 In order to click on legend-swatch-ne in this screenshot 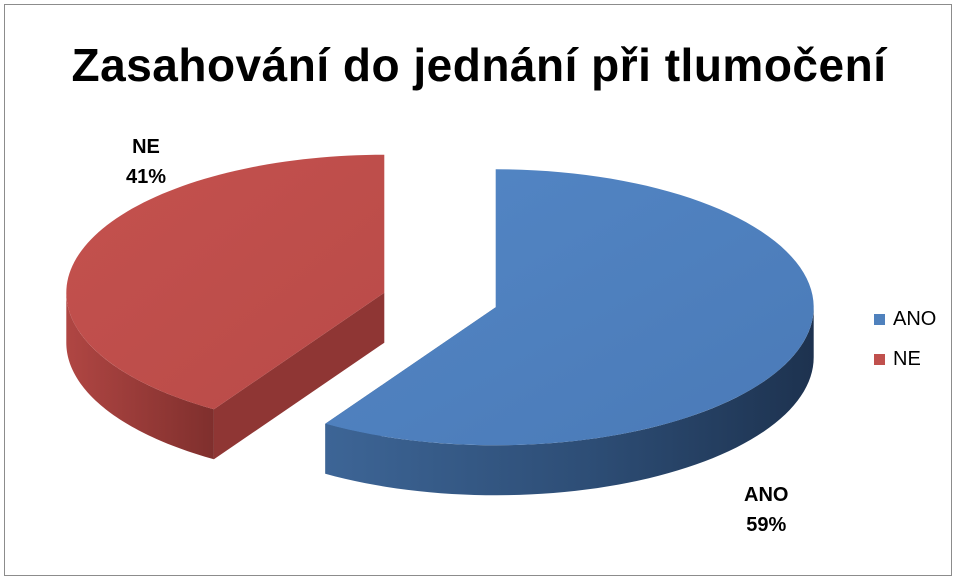, I will do `click(879, 359)`.